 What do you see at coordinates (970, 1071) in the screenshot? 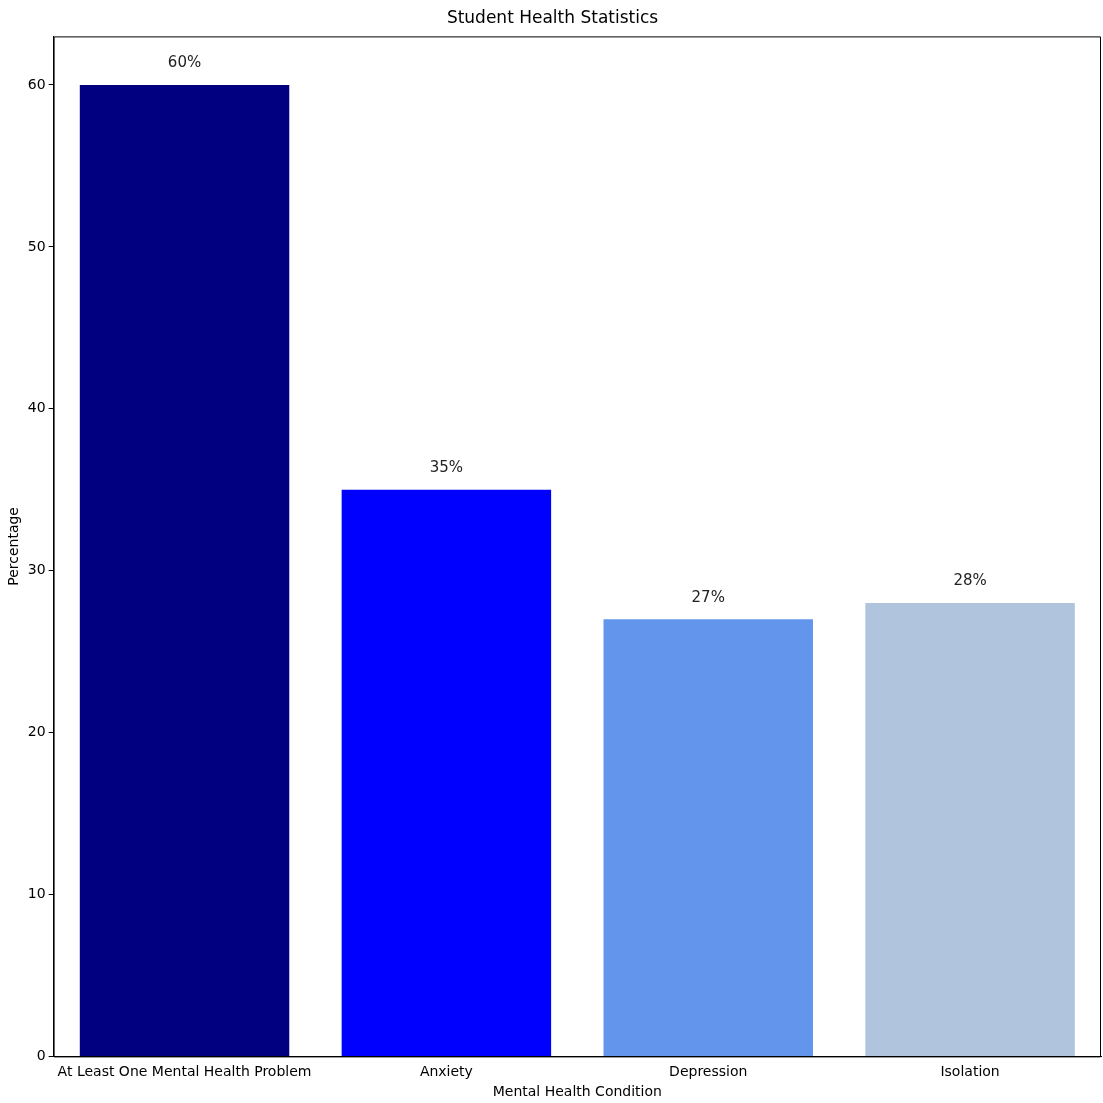
I see `x-tick-label: Isolation` at bounding box center [970, 1071].